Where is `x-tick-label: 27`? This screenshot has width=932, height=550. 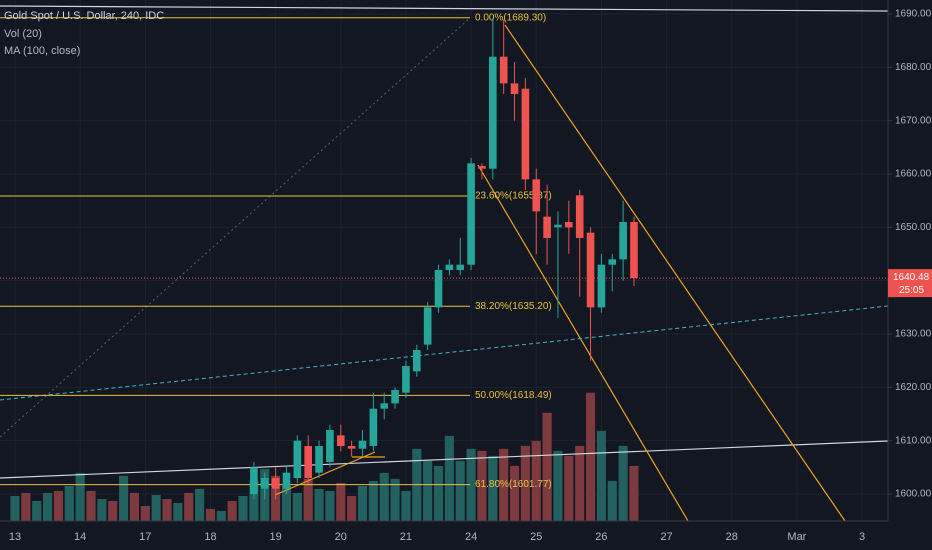
x-tick-label: 27 is located at coordinates (666, 537).